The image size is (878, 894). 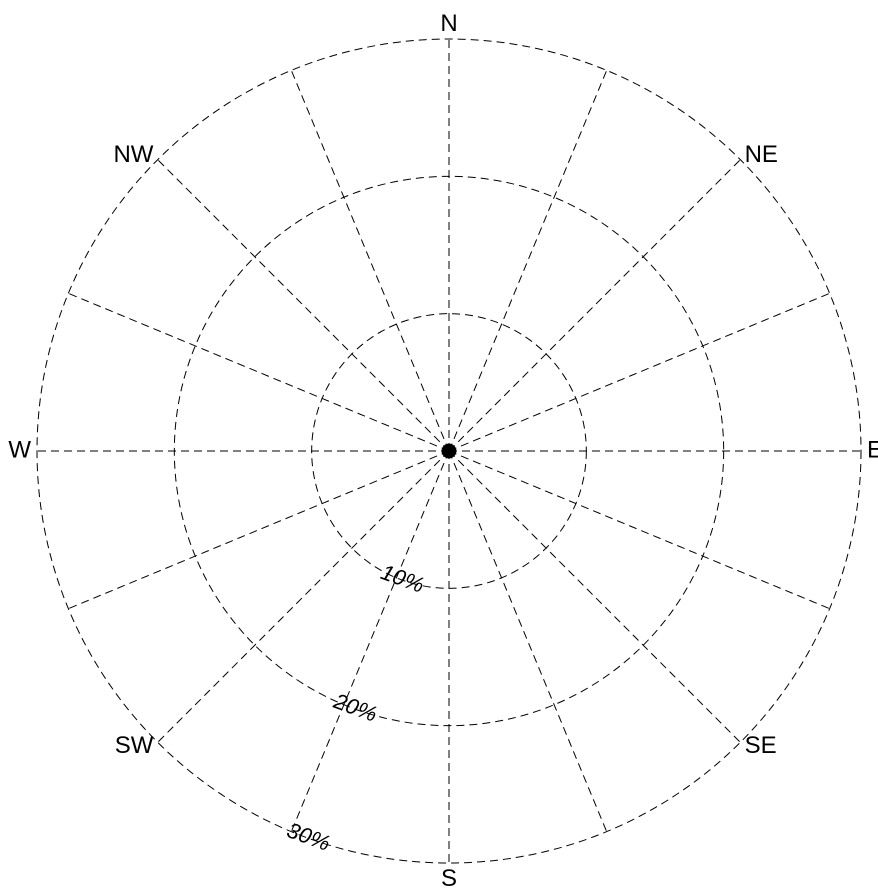 I want to click on ring-label-30: 30%, so click(x=309, y=836).